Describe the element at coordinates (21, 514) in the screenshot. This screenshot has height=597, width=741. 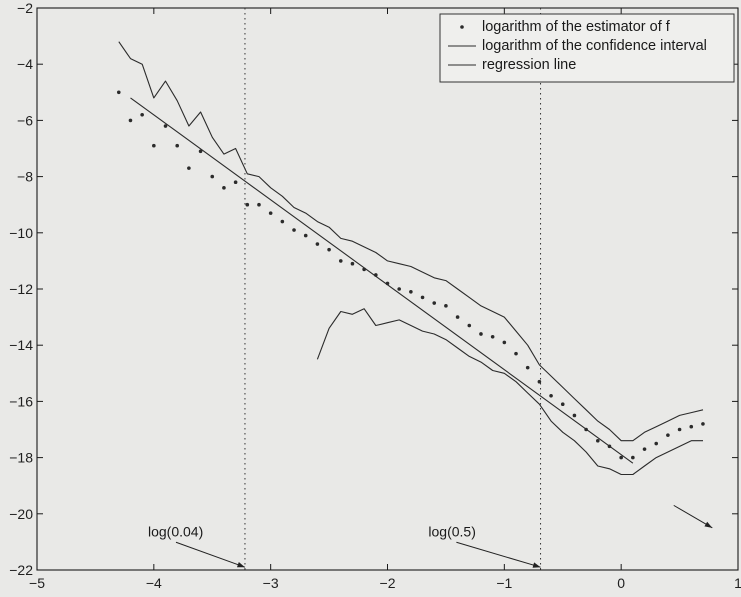
I see `y-tick-label: −20` at that location.